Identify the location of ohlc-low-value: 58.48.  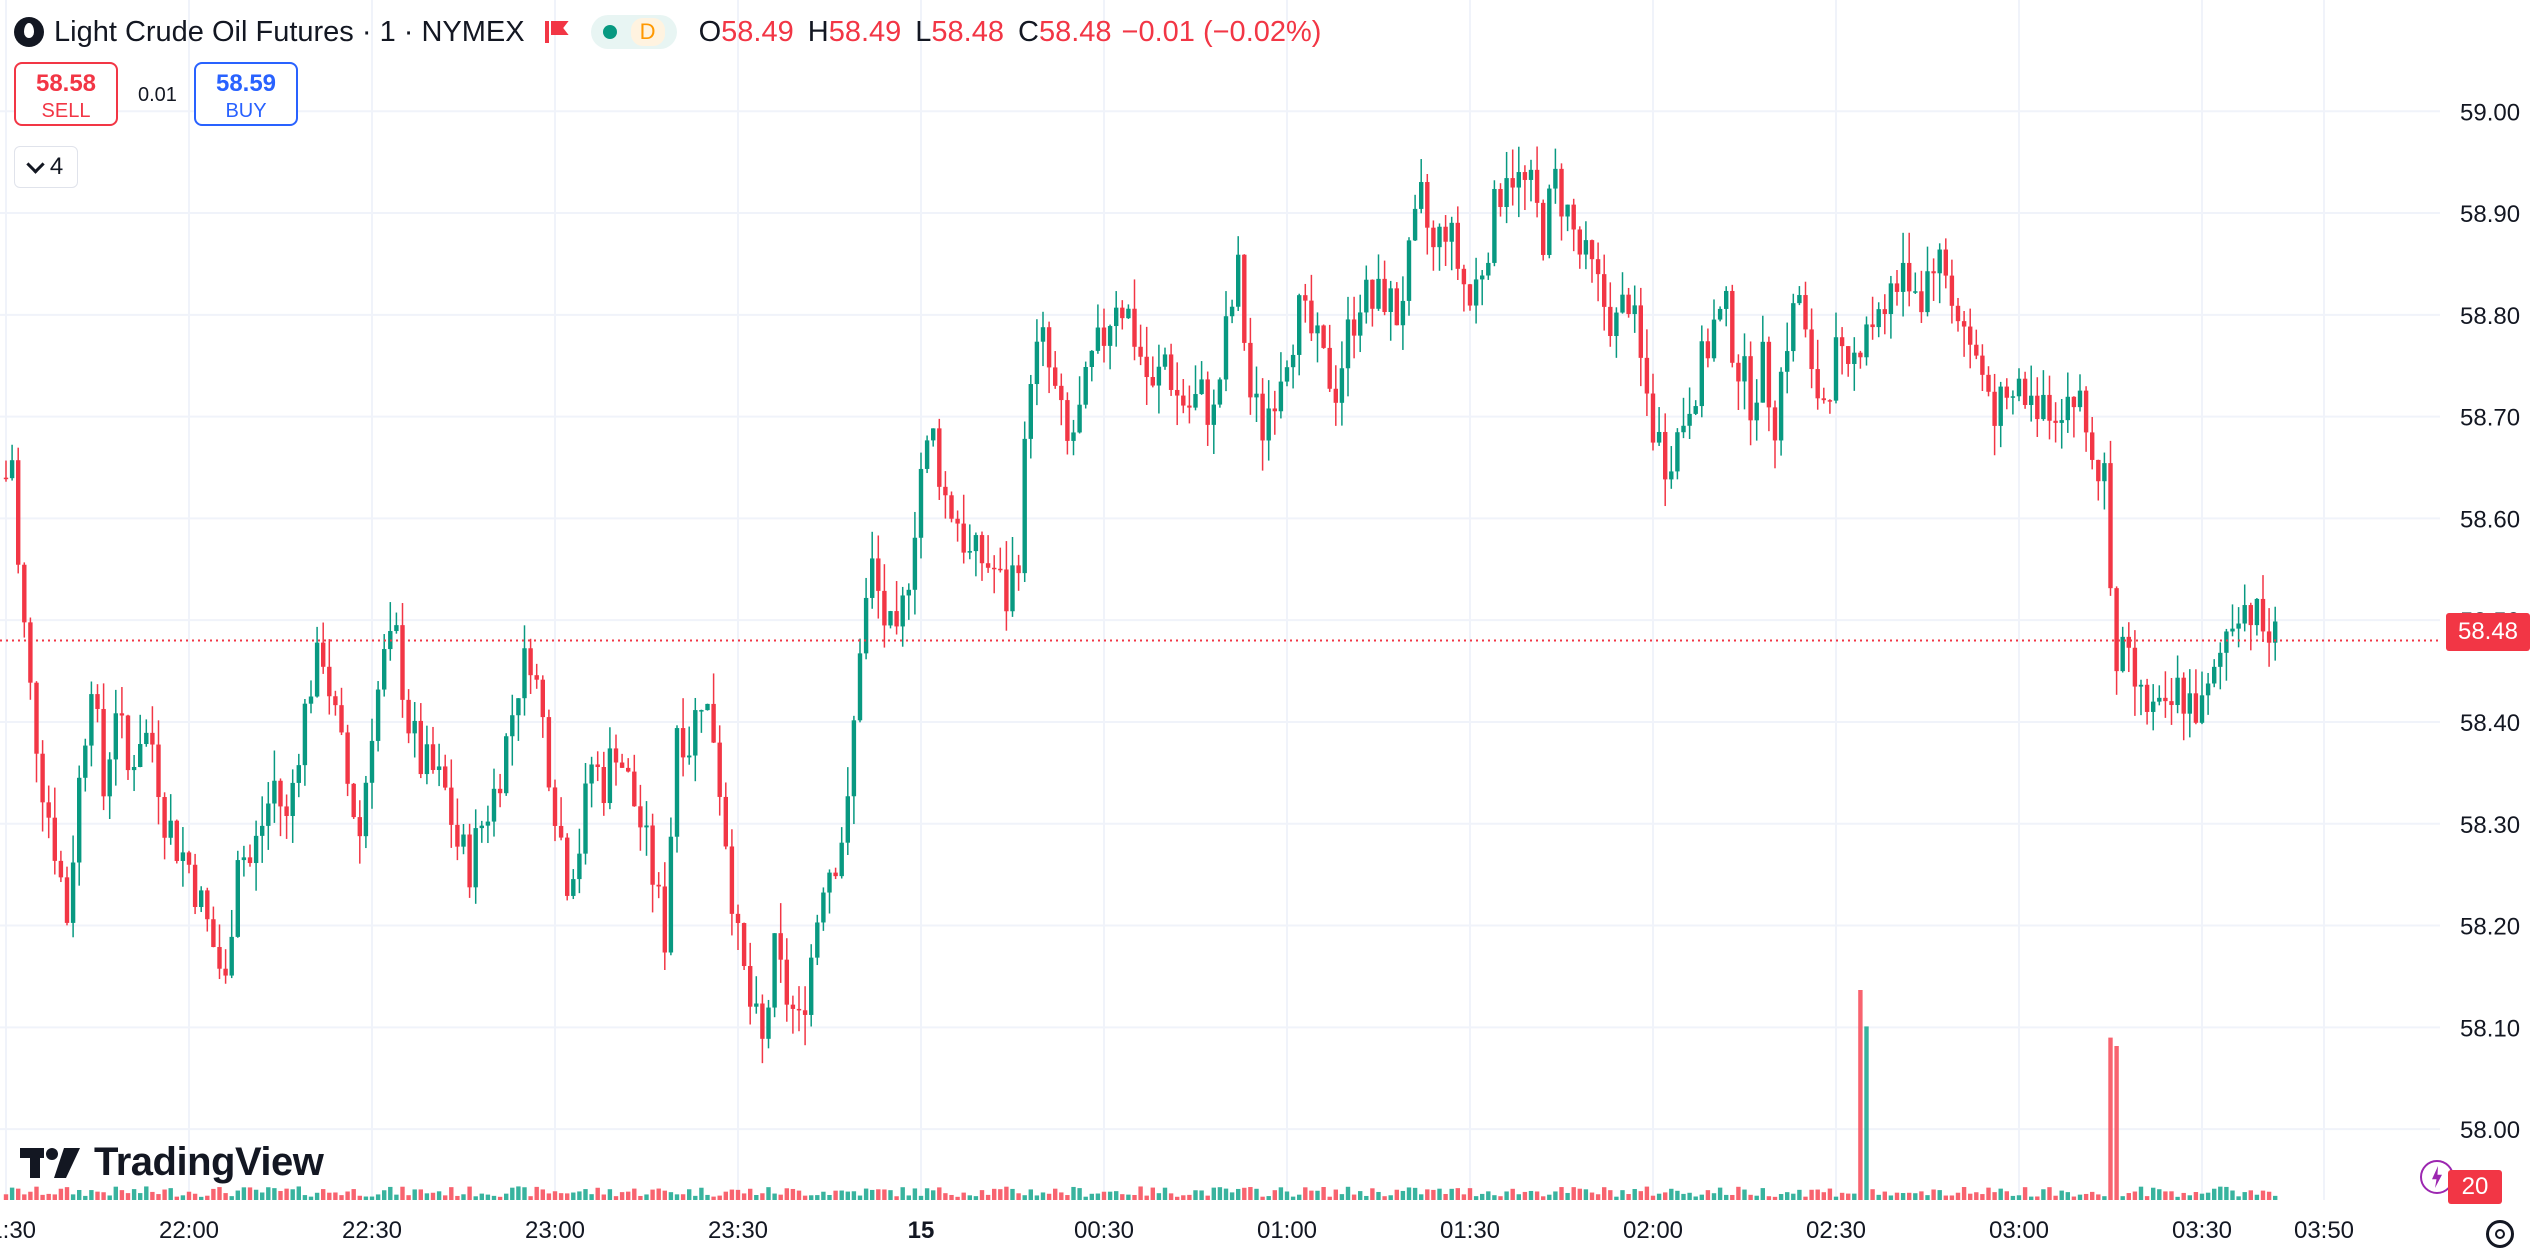
(967, 31).